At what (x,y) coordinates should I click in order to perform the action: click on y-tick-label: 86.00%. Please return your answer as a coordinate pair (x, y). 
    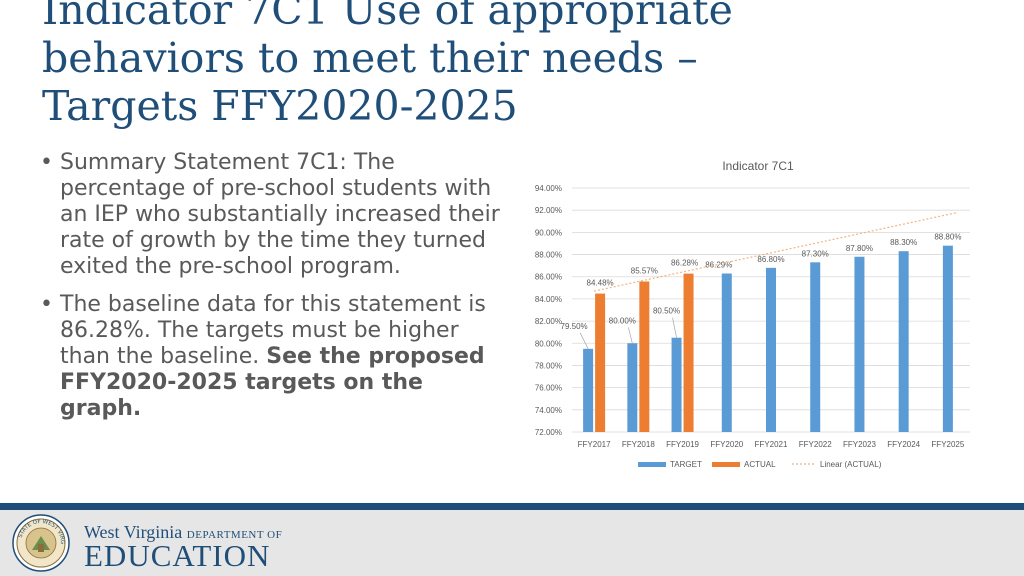
    Looking at the image, I should click on (548, 277).